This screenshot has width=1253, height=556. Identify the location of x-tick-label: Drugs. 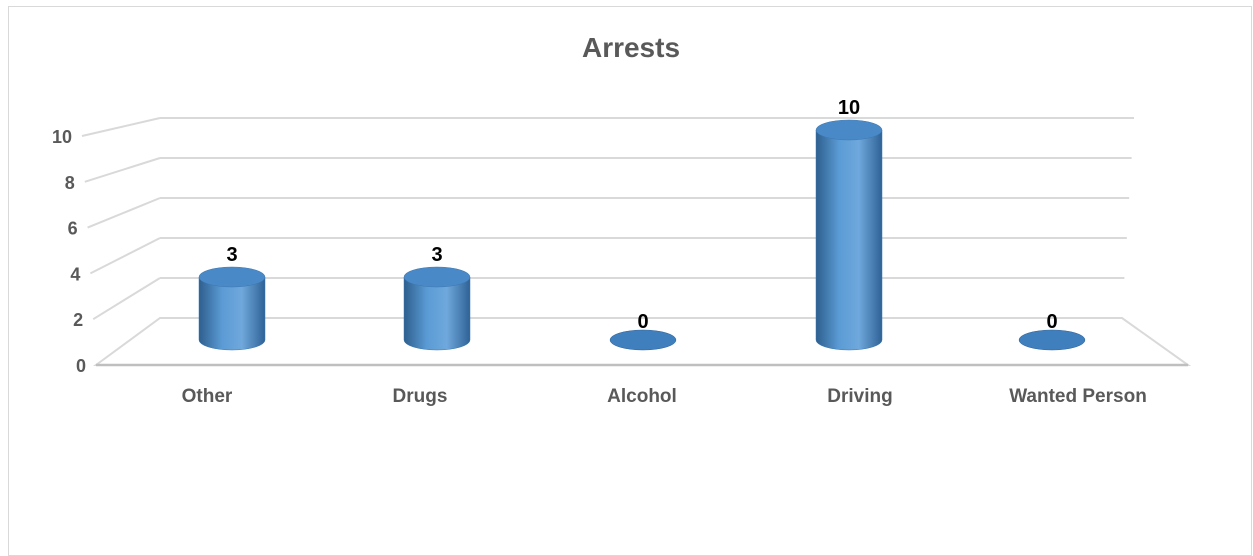
(420, 396).